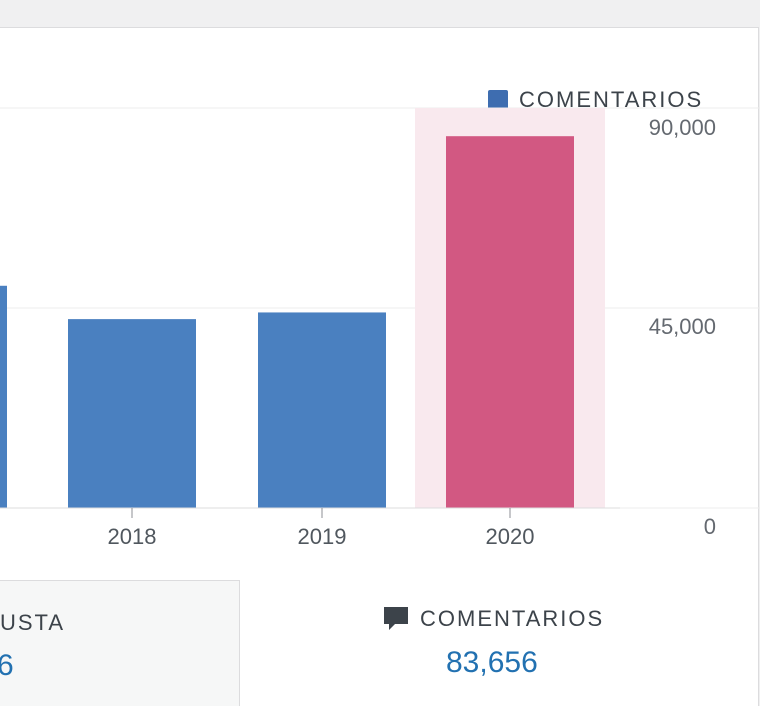 The width and height of the screenshot is (760, 706). What do you see at coordinates (3, 396) in the screenshot?
I see `bar-2017` at bounding box center [3, 396].